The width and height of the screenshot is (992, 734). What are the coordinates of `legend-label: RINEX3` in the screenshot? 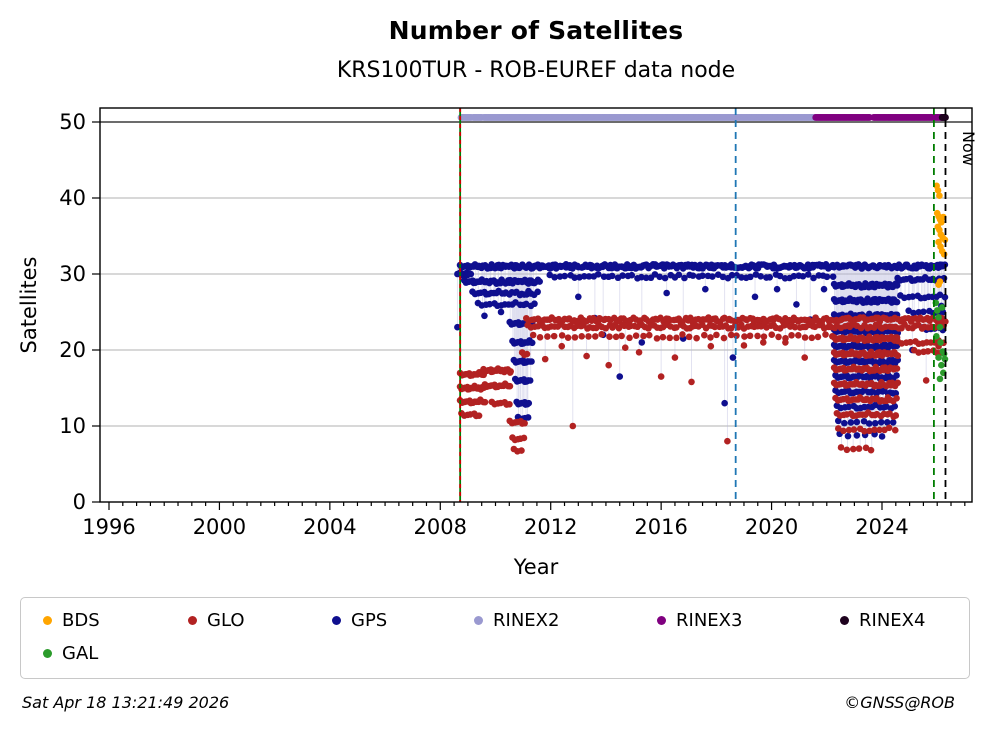 It's located at (709, 620).